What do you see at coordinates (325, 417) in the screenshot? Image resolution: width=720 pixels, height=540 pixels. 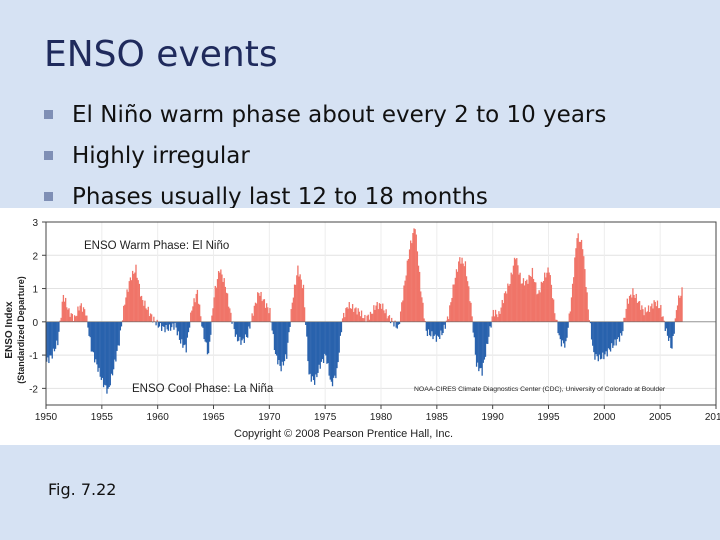 I see `x-tick-label: 1975` at bounding box center [325, 417].